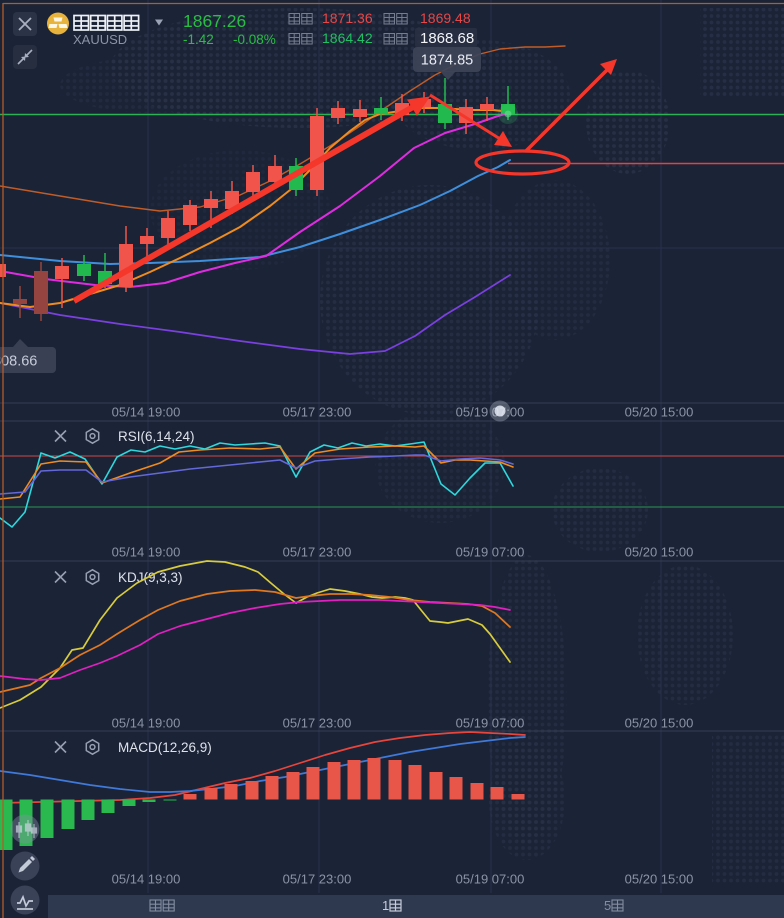  Describe the element at coordinates (100, 39) in the screenshot. I see `svg-text: XAUUSD` at that location.